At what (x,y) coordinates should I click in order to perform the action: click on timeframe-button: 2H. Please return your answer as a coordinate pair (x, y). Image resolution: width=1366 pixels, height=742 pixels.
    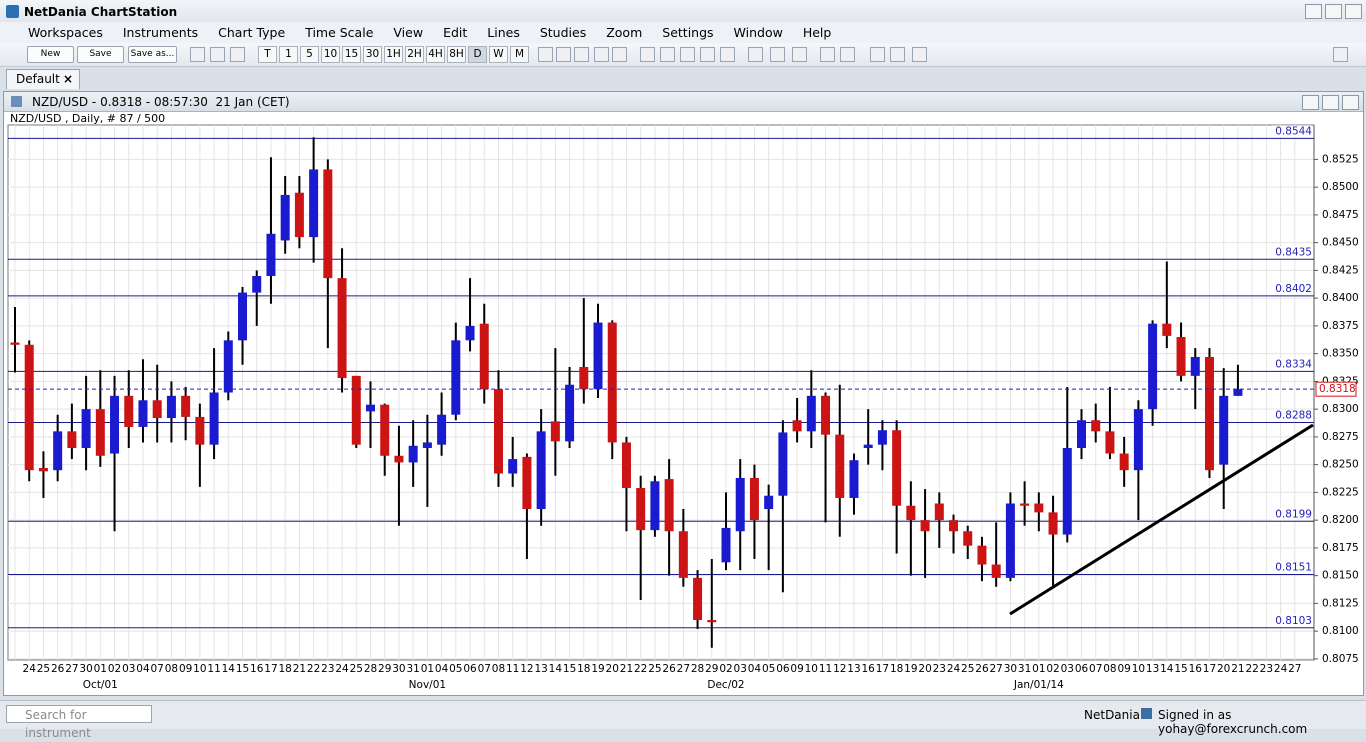
    Looking at the image, I should click on (414, 54).